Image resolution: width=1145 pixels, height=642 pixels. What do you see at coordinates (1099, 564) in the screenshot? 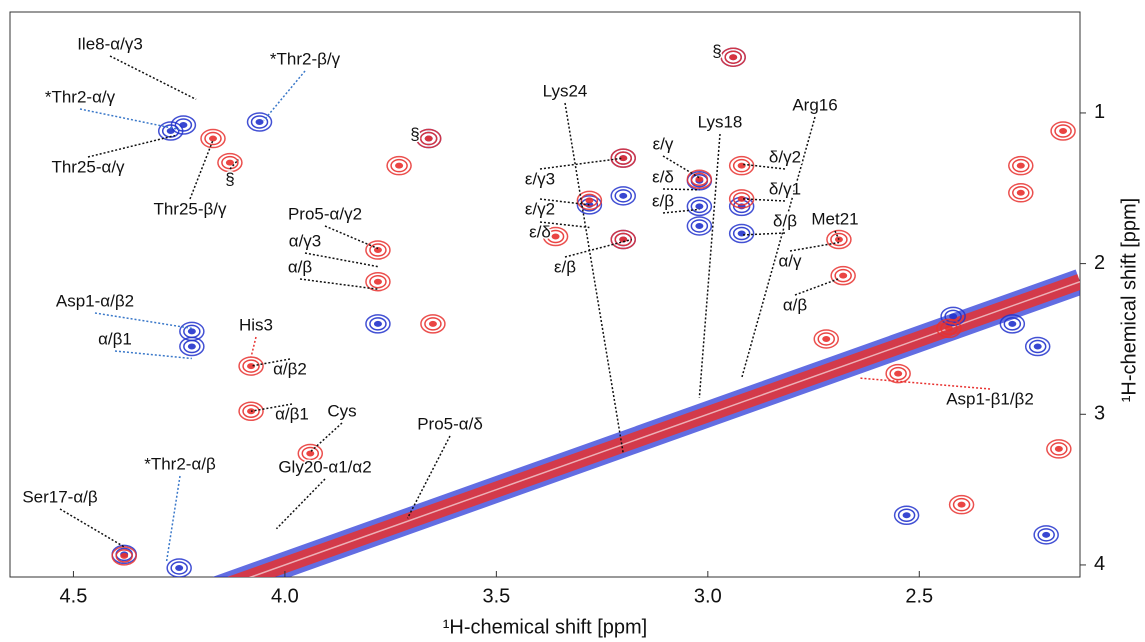
I see `y-tick-label: 4` at bounding box center [1099, 564].